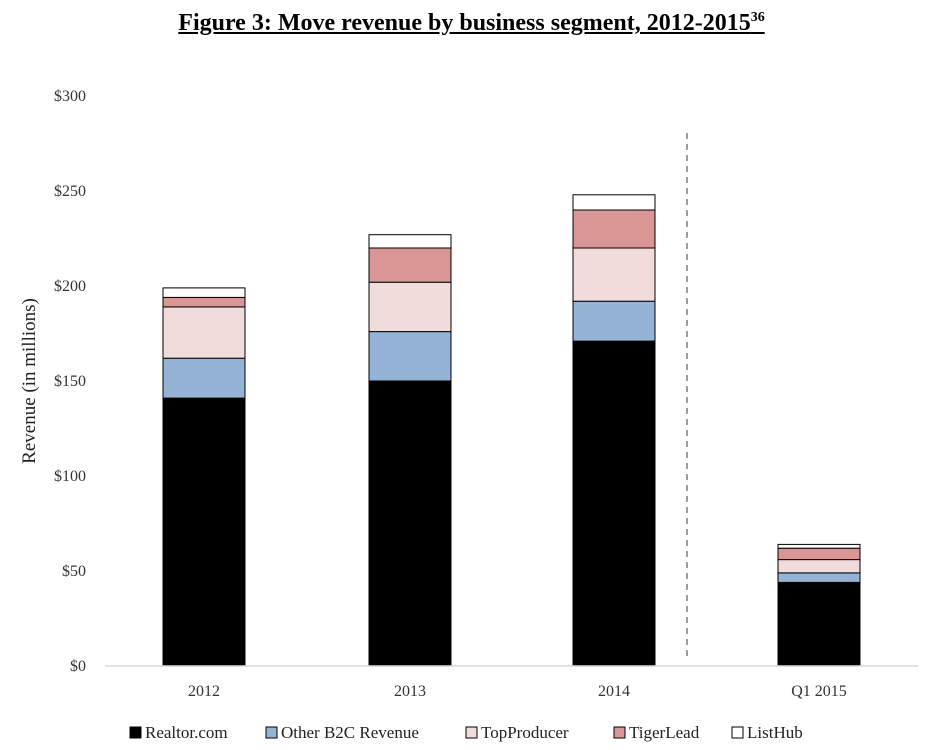 This screenshot has height=750, width=943. What do you see at coordinates (350, 732) in the screenshot?
I see `legend-label: Other B2C Revenue` at bounding box center [350, 732].